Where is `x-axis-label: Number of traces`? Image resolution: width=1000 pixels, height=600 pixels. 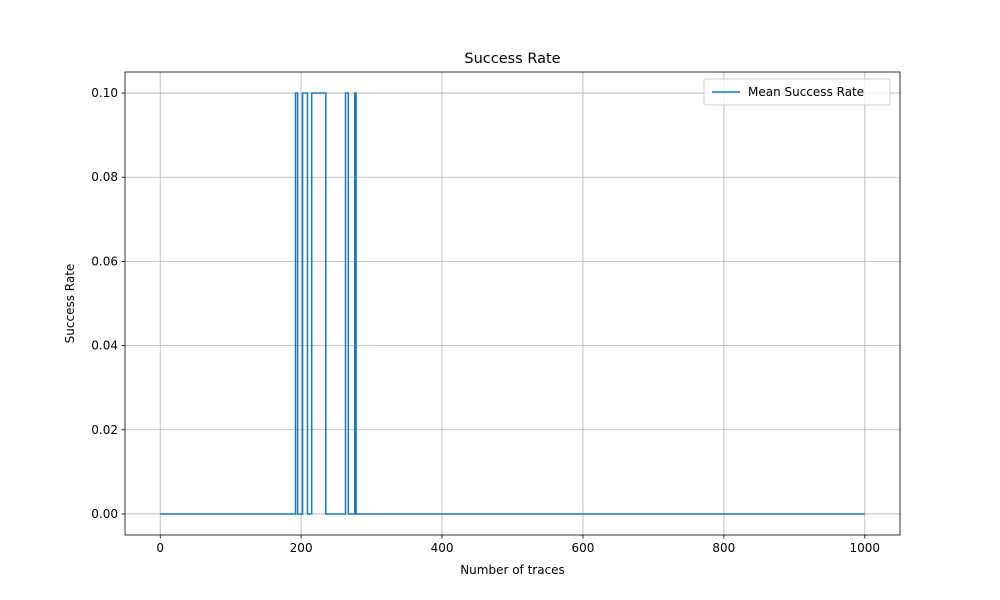
x-axis-label: Number of traces is located at coordinates (512, 570).